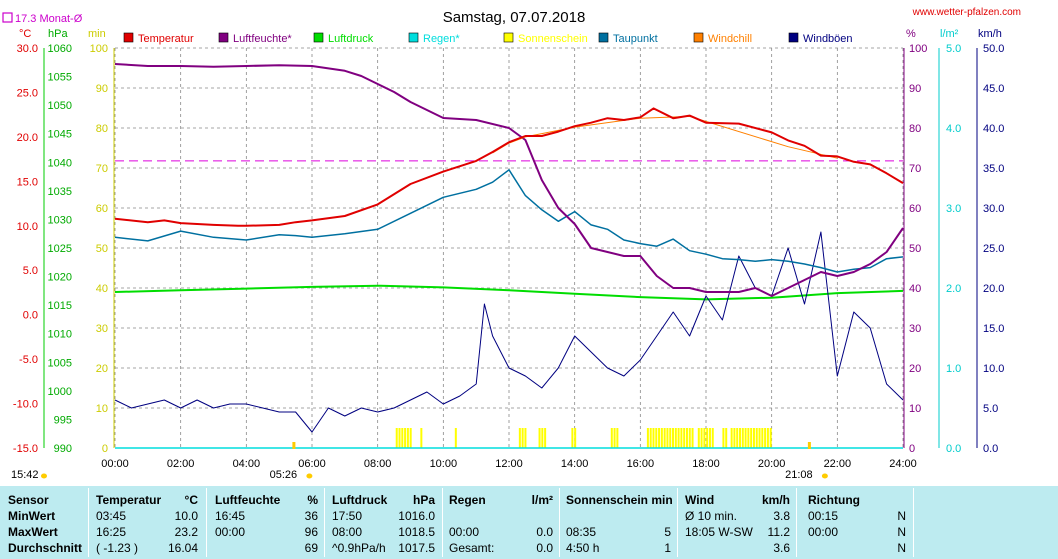 The width and height of the screenshot is (1058, 559). What do you see at coordinates (247, 464) in the screenshot?
I see `time-tick-label: 04:00` at bounding box center [247, 464].